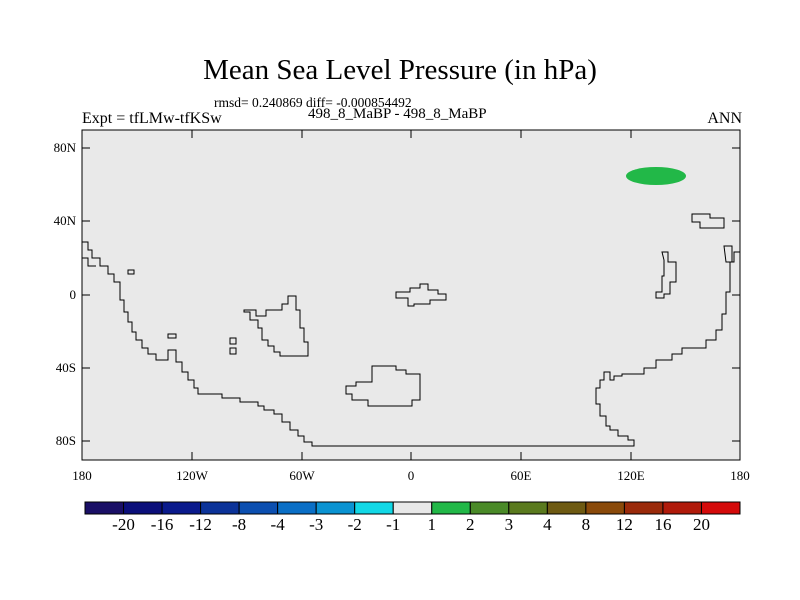 This screenshot has height=600, width=800. Describe the element at coordinates (631, 475) in the screenshot. I see `lon-label-120e: 120E` at that location.